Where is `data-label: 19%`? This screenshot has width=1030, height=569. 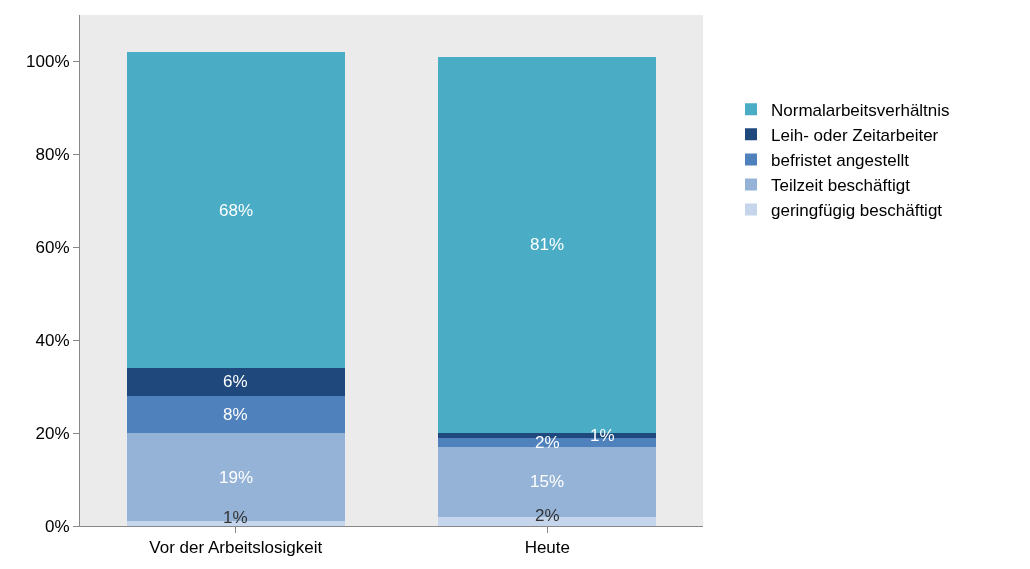 data-label: 19% is located at coordinates (236, 477).